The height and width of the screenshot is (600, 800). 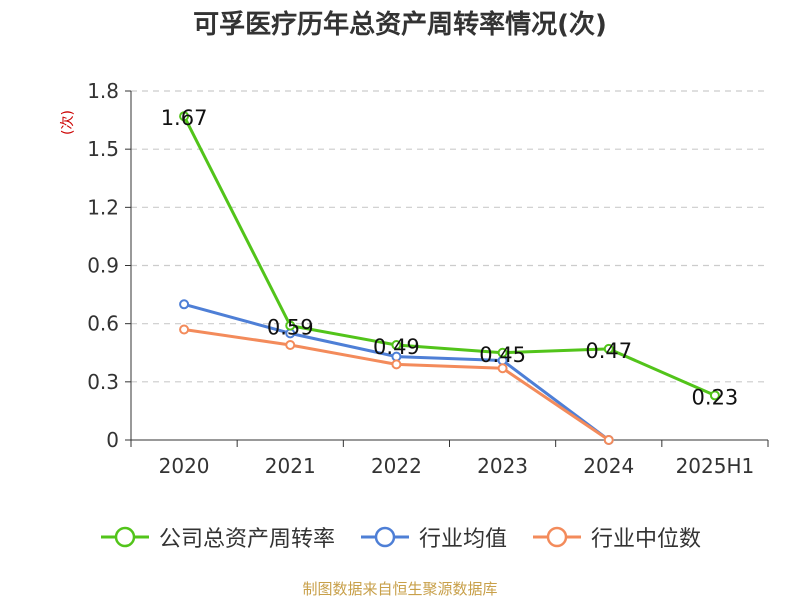 I want to click on data-label: 0.45, so click(x=502, y=355).